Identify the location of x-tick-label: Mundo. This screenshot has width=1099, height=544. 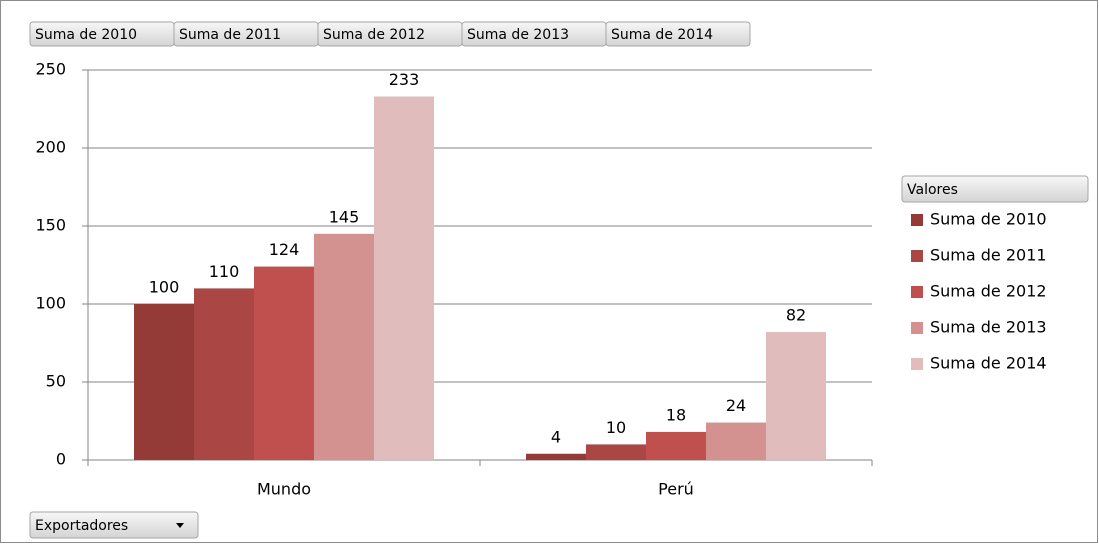
(284, 489).